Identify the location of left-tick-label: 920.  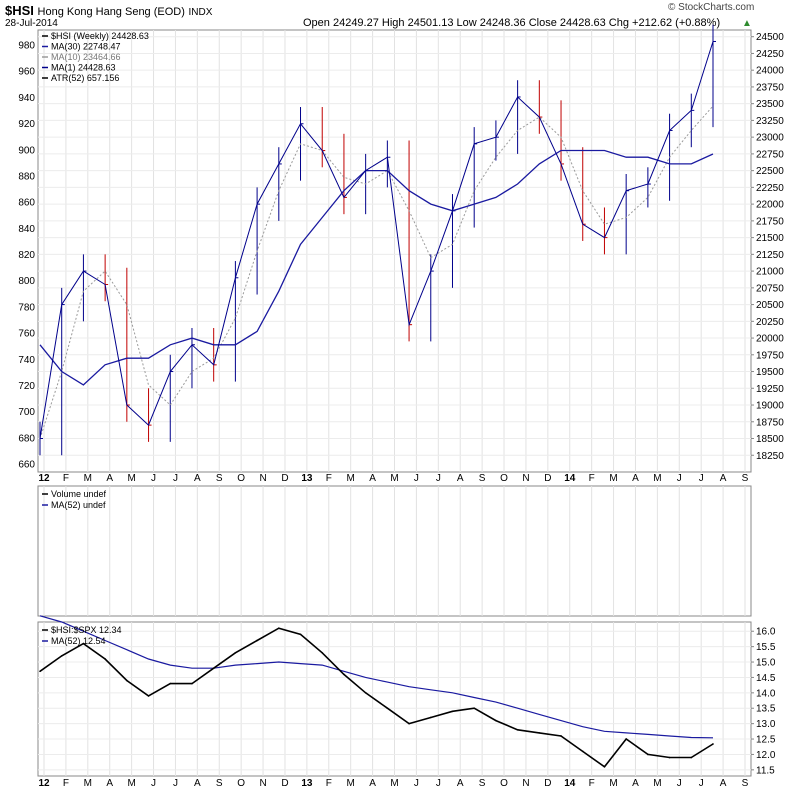
(26, 124).